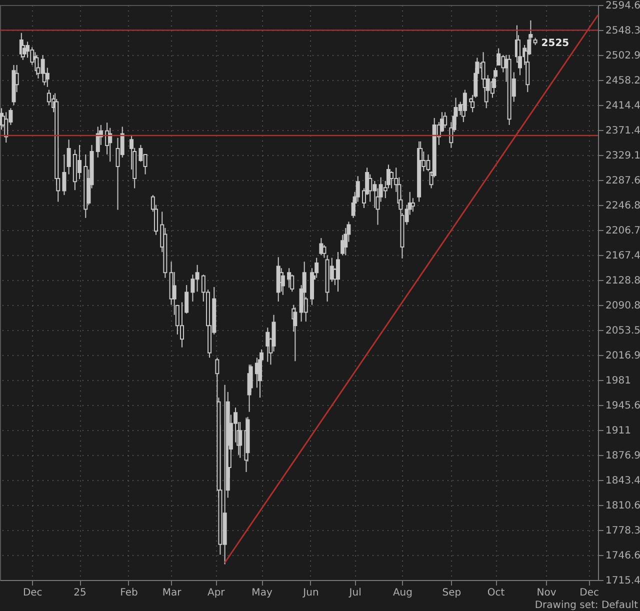 This screenshot has width=640, height=611. I want to click on y-tick-label: 2329.1, so click(623, 156).